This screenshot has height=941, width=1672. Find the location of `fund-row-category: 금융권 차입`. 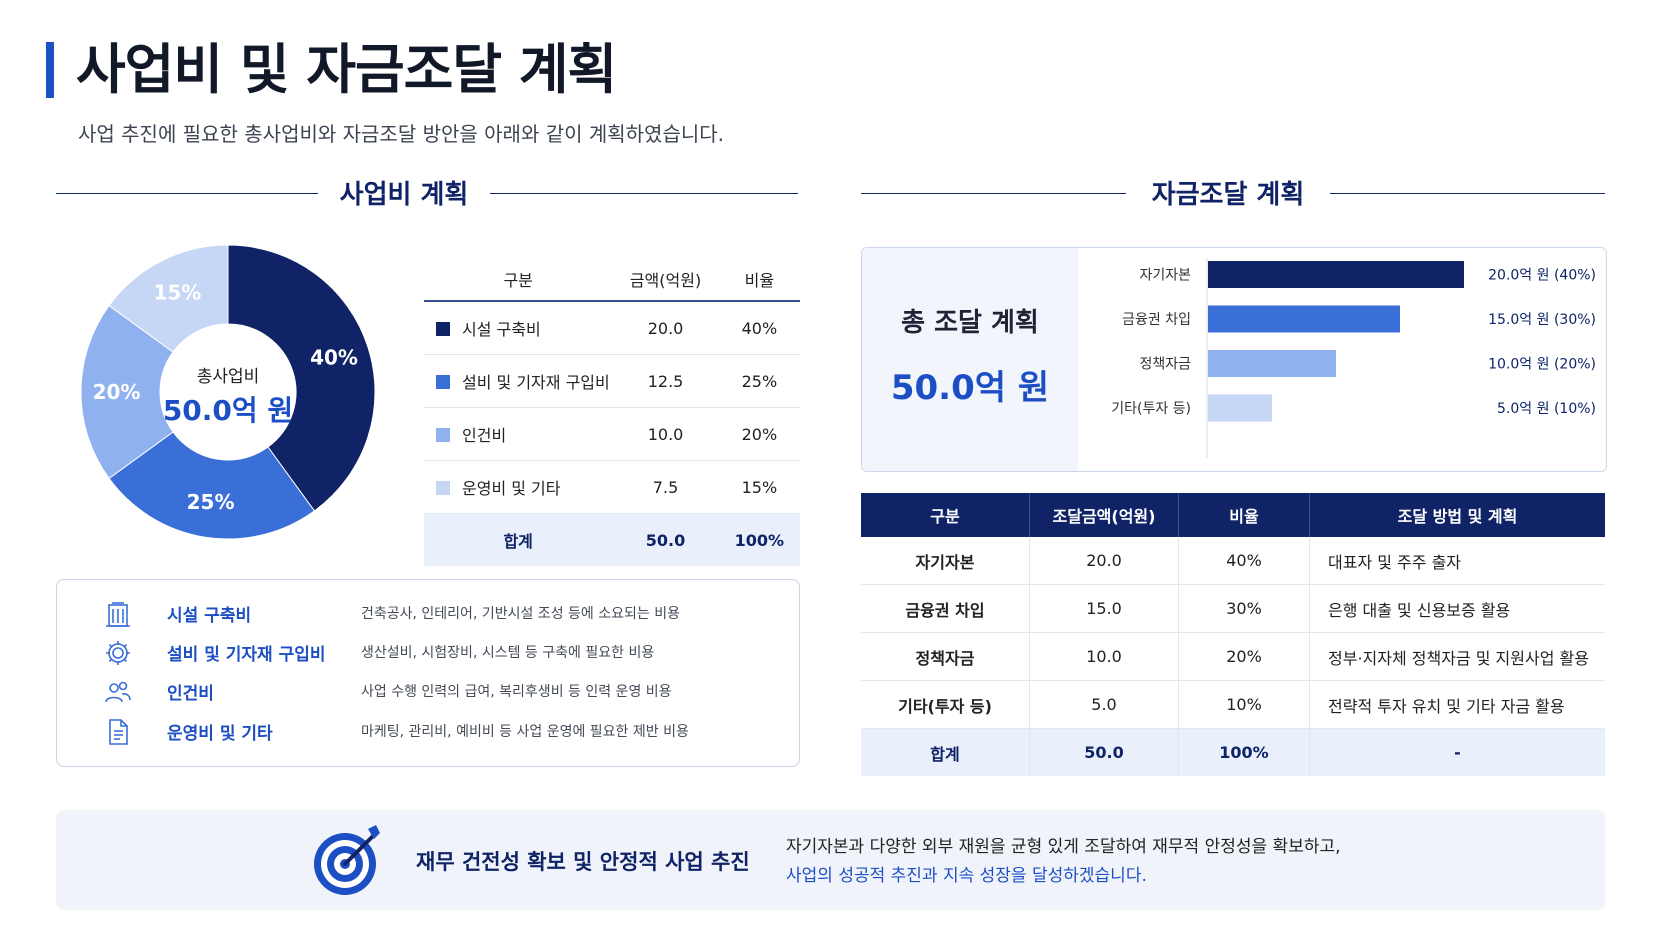

fund-row-category: 금융권 차입 is located at coordinates (945, 608).